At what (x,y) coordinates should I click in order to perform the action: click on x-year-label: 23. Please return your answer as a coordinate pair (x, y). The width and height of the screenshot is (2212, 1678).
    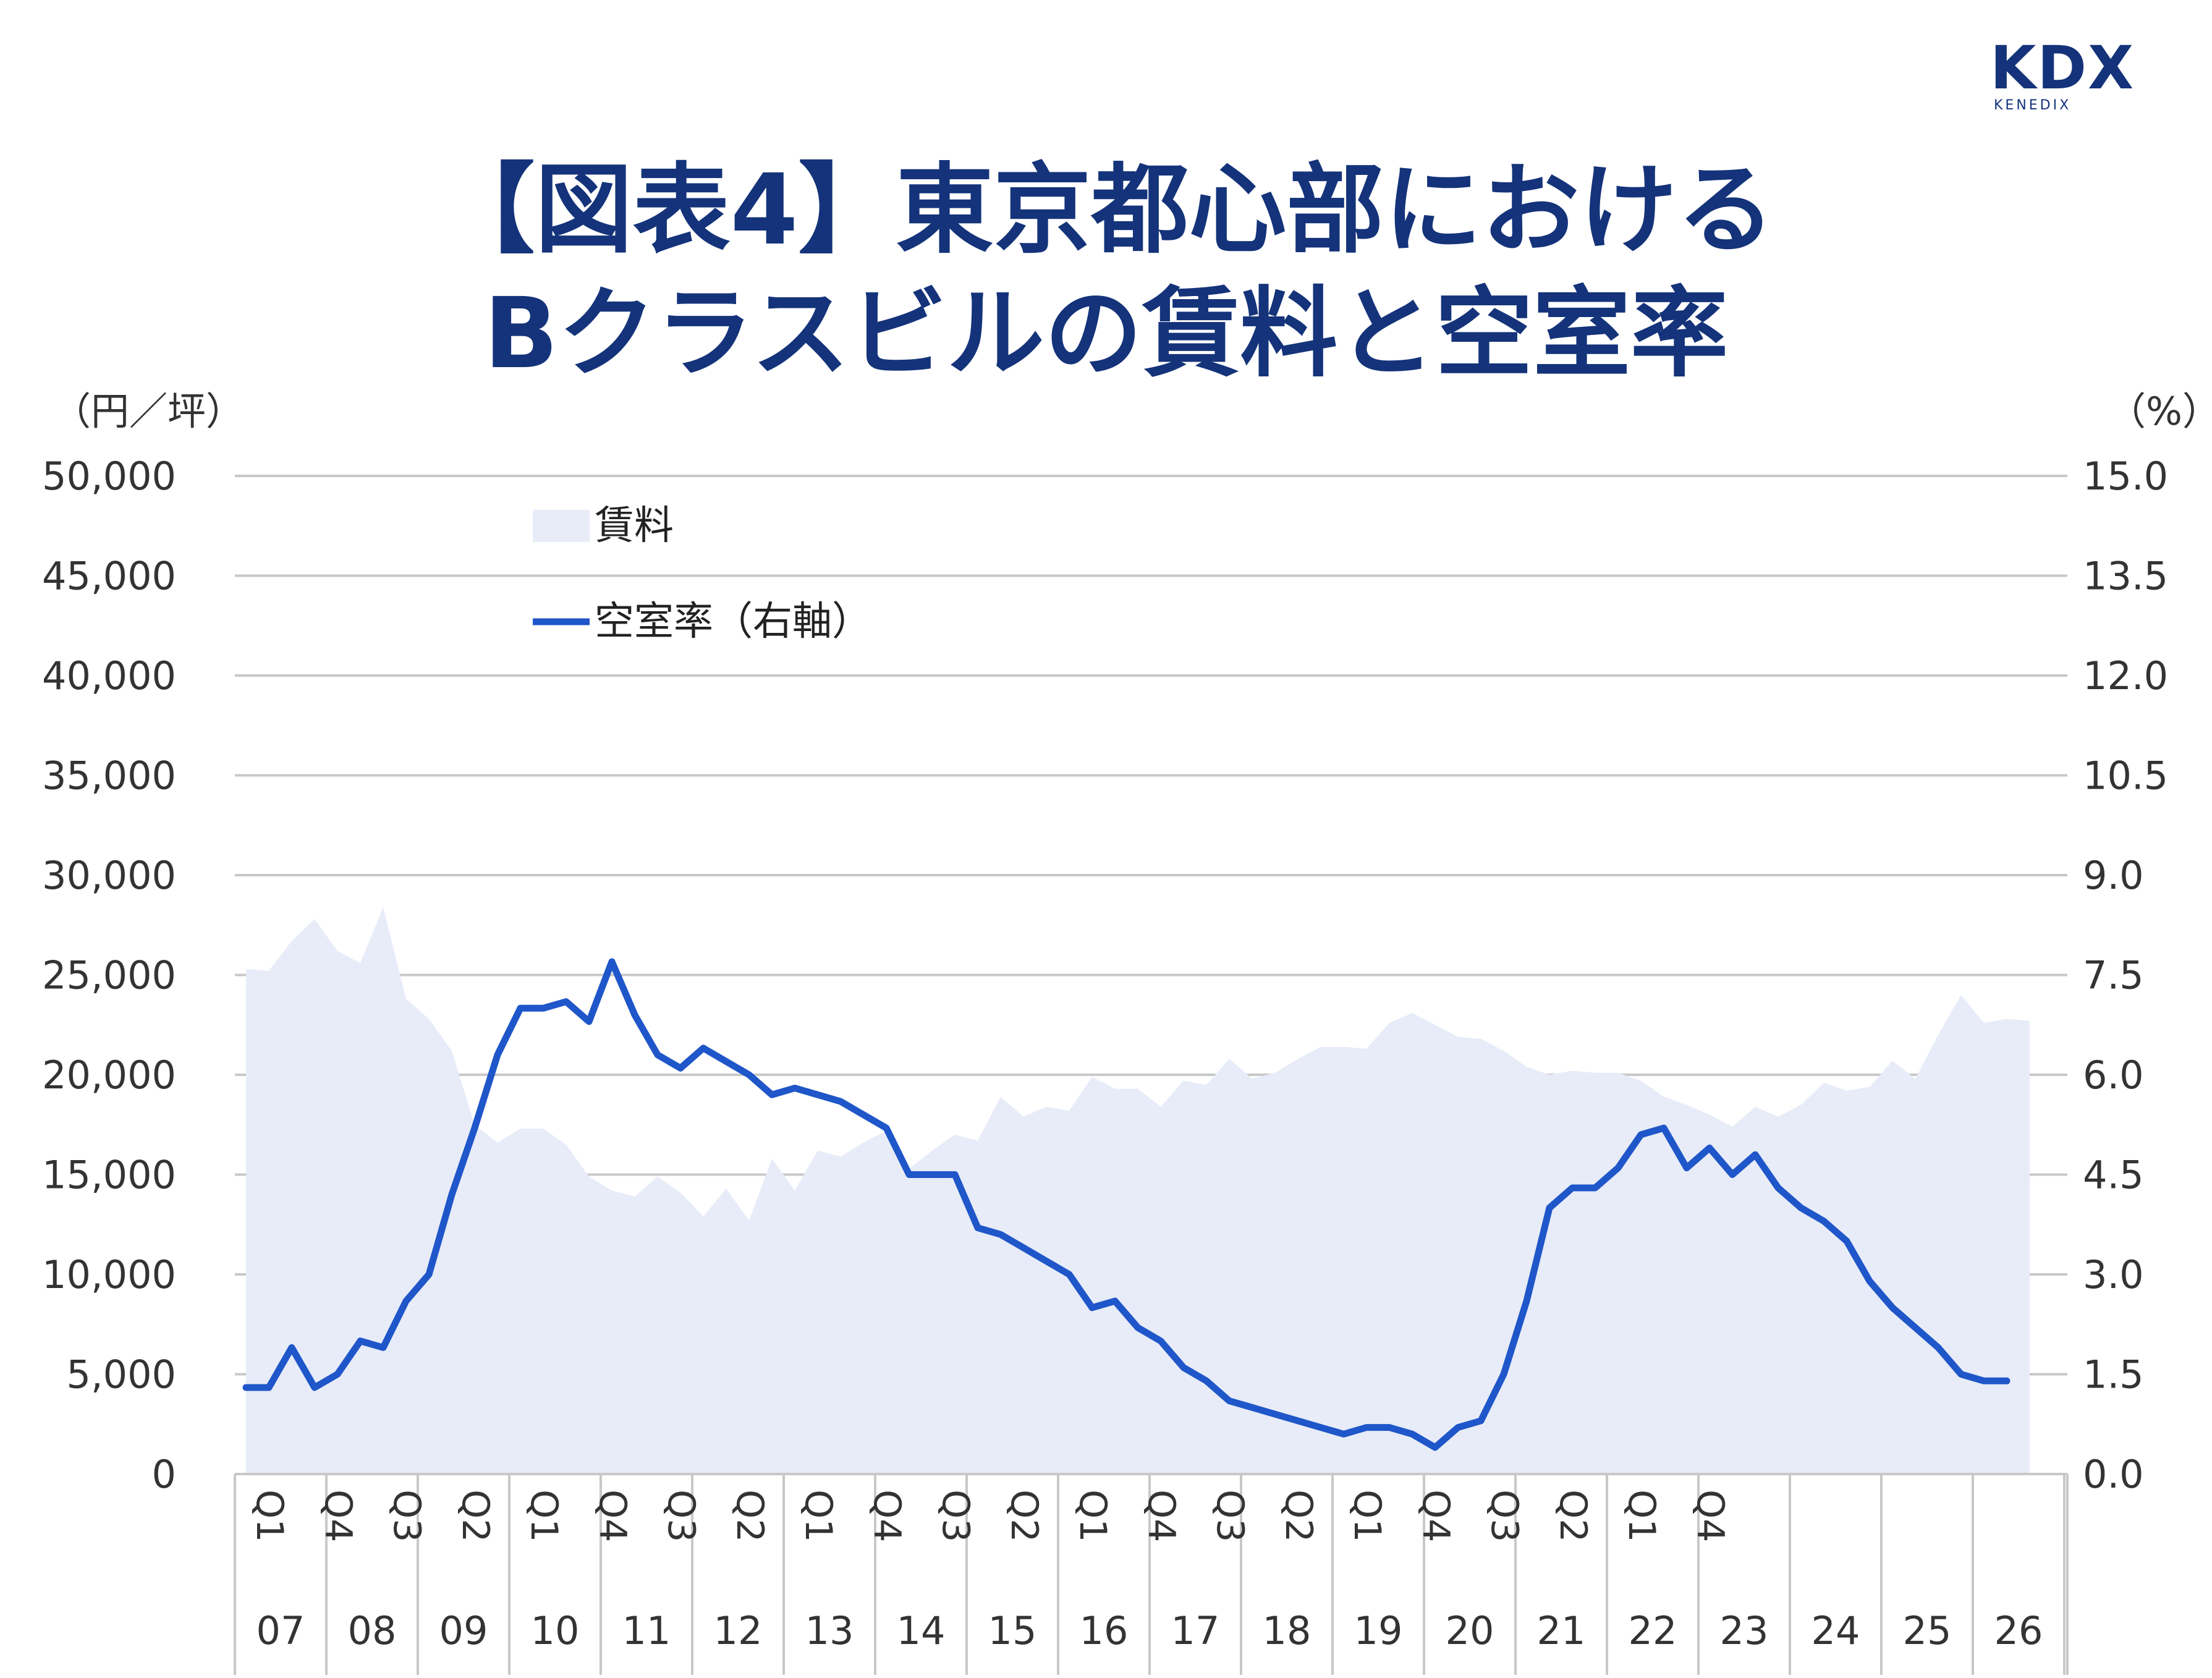
    Looking at the image, I should click on (1745, 1630).